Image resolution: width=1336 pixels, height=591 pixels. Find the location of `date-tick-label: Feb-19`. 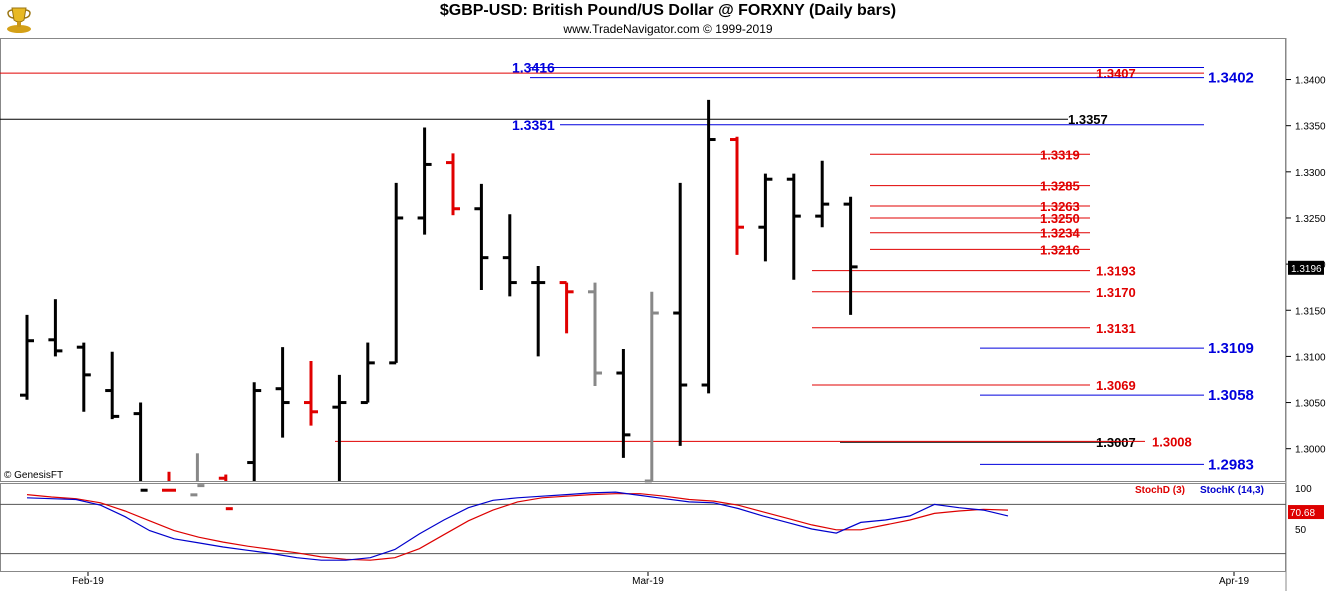

date-tick-label: Feb-19 is located at coordinates (88, 581).